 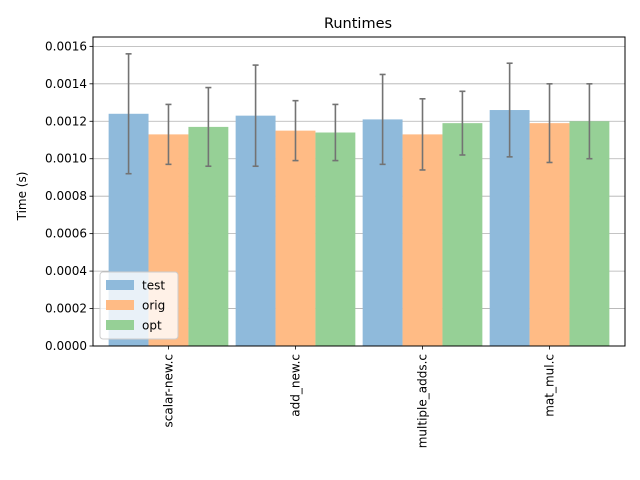 I want to click on chart-title: Runtimes, so click(x=358, y=24).